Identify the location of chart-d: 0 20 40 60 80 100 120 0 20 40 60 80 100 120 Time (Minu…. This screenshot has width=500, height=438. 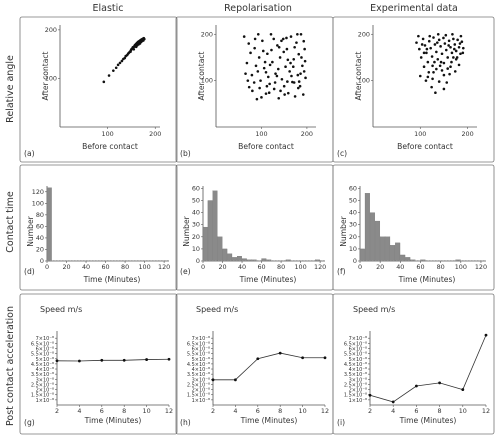
(97, 235).